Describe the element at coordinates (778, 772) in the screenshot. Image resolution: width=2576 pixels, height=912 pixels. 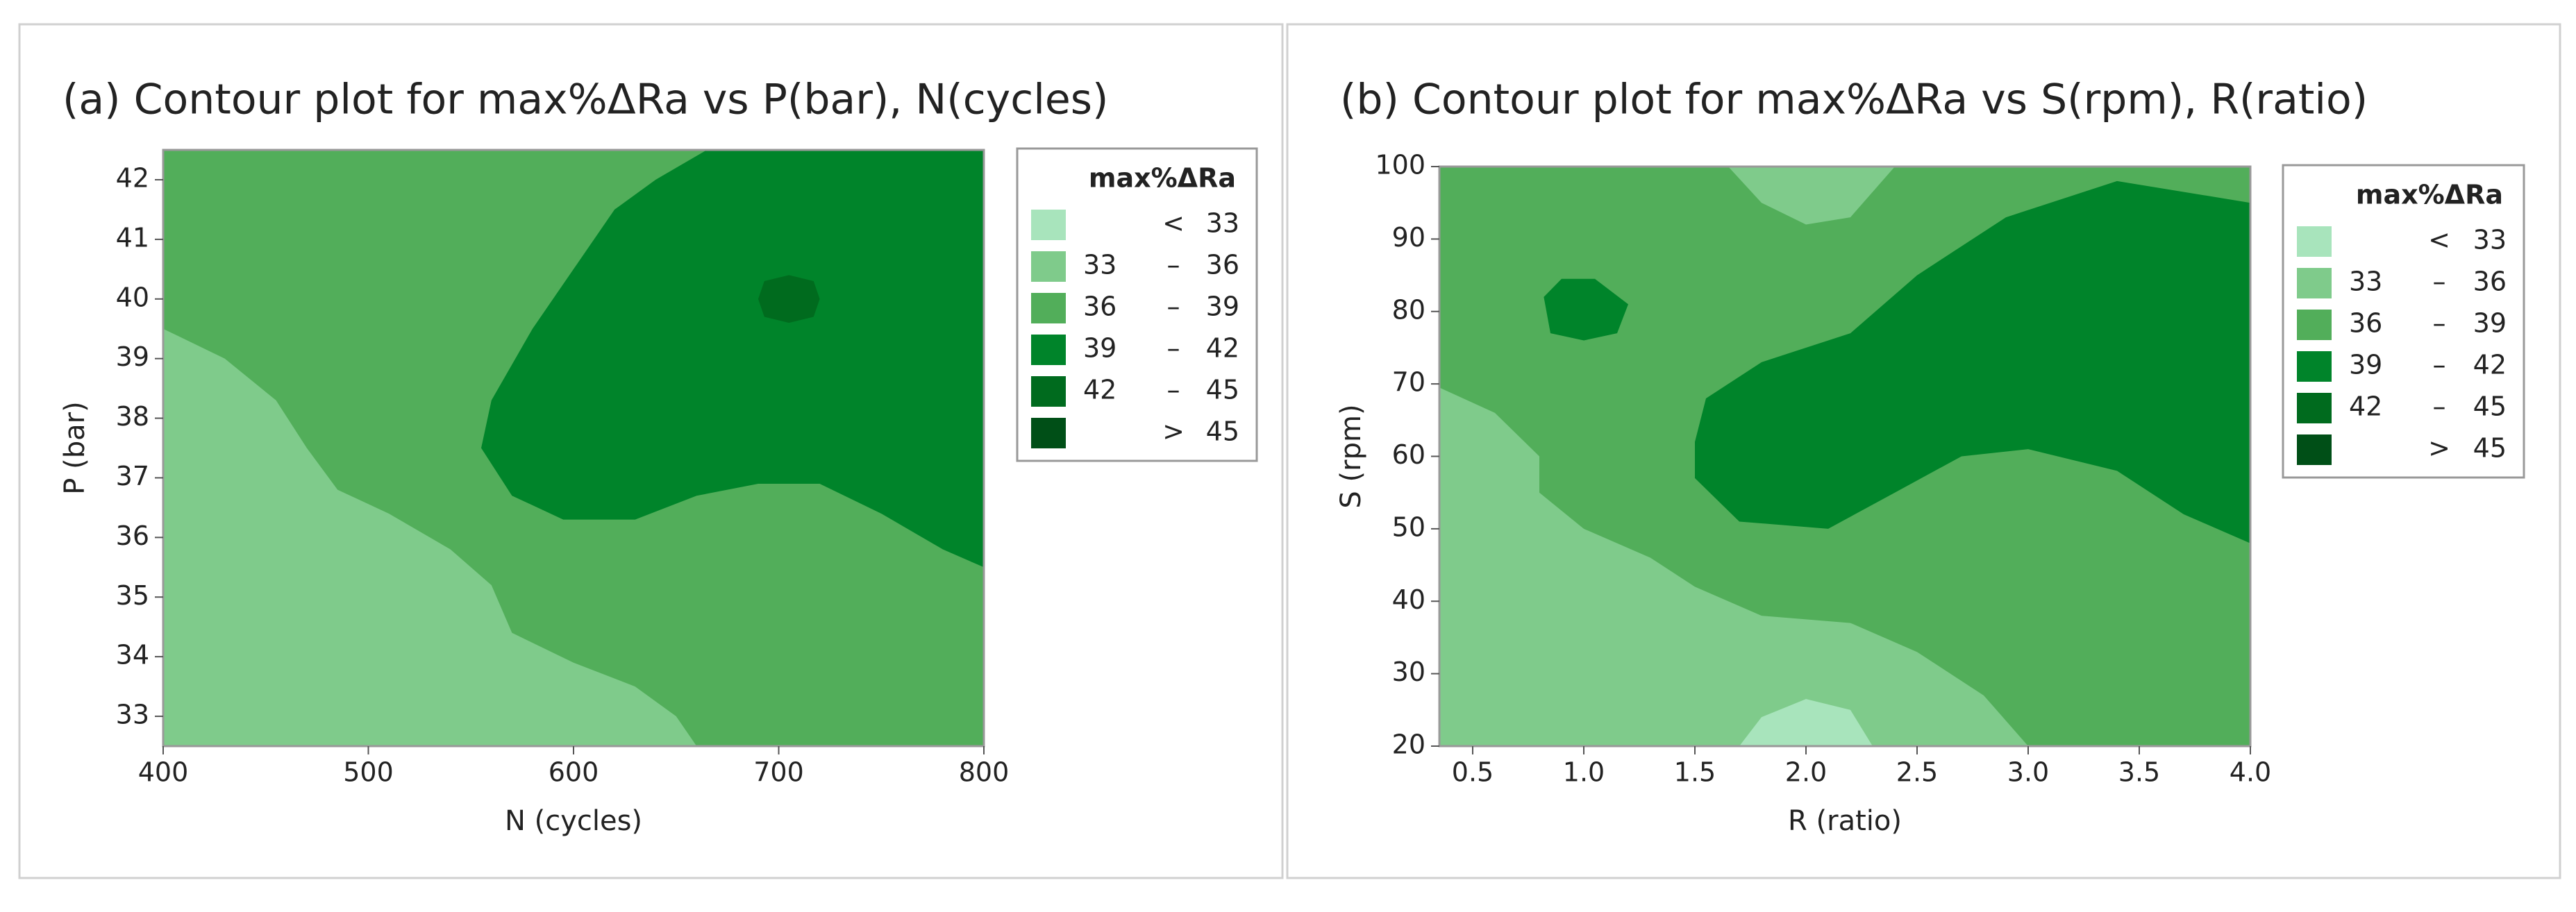
I see `x-tick-label: 700` at that location.